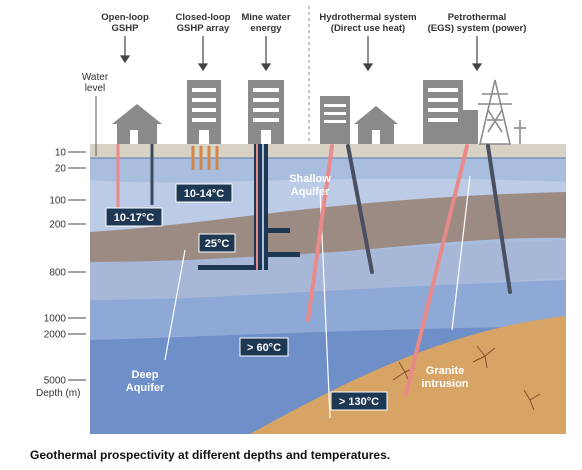 The width and height of the screenshot is (582, 470). I want to click on depth-tick-label: 100, so click(57, 201).